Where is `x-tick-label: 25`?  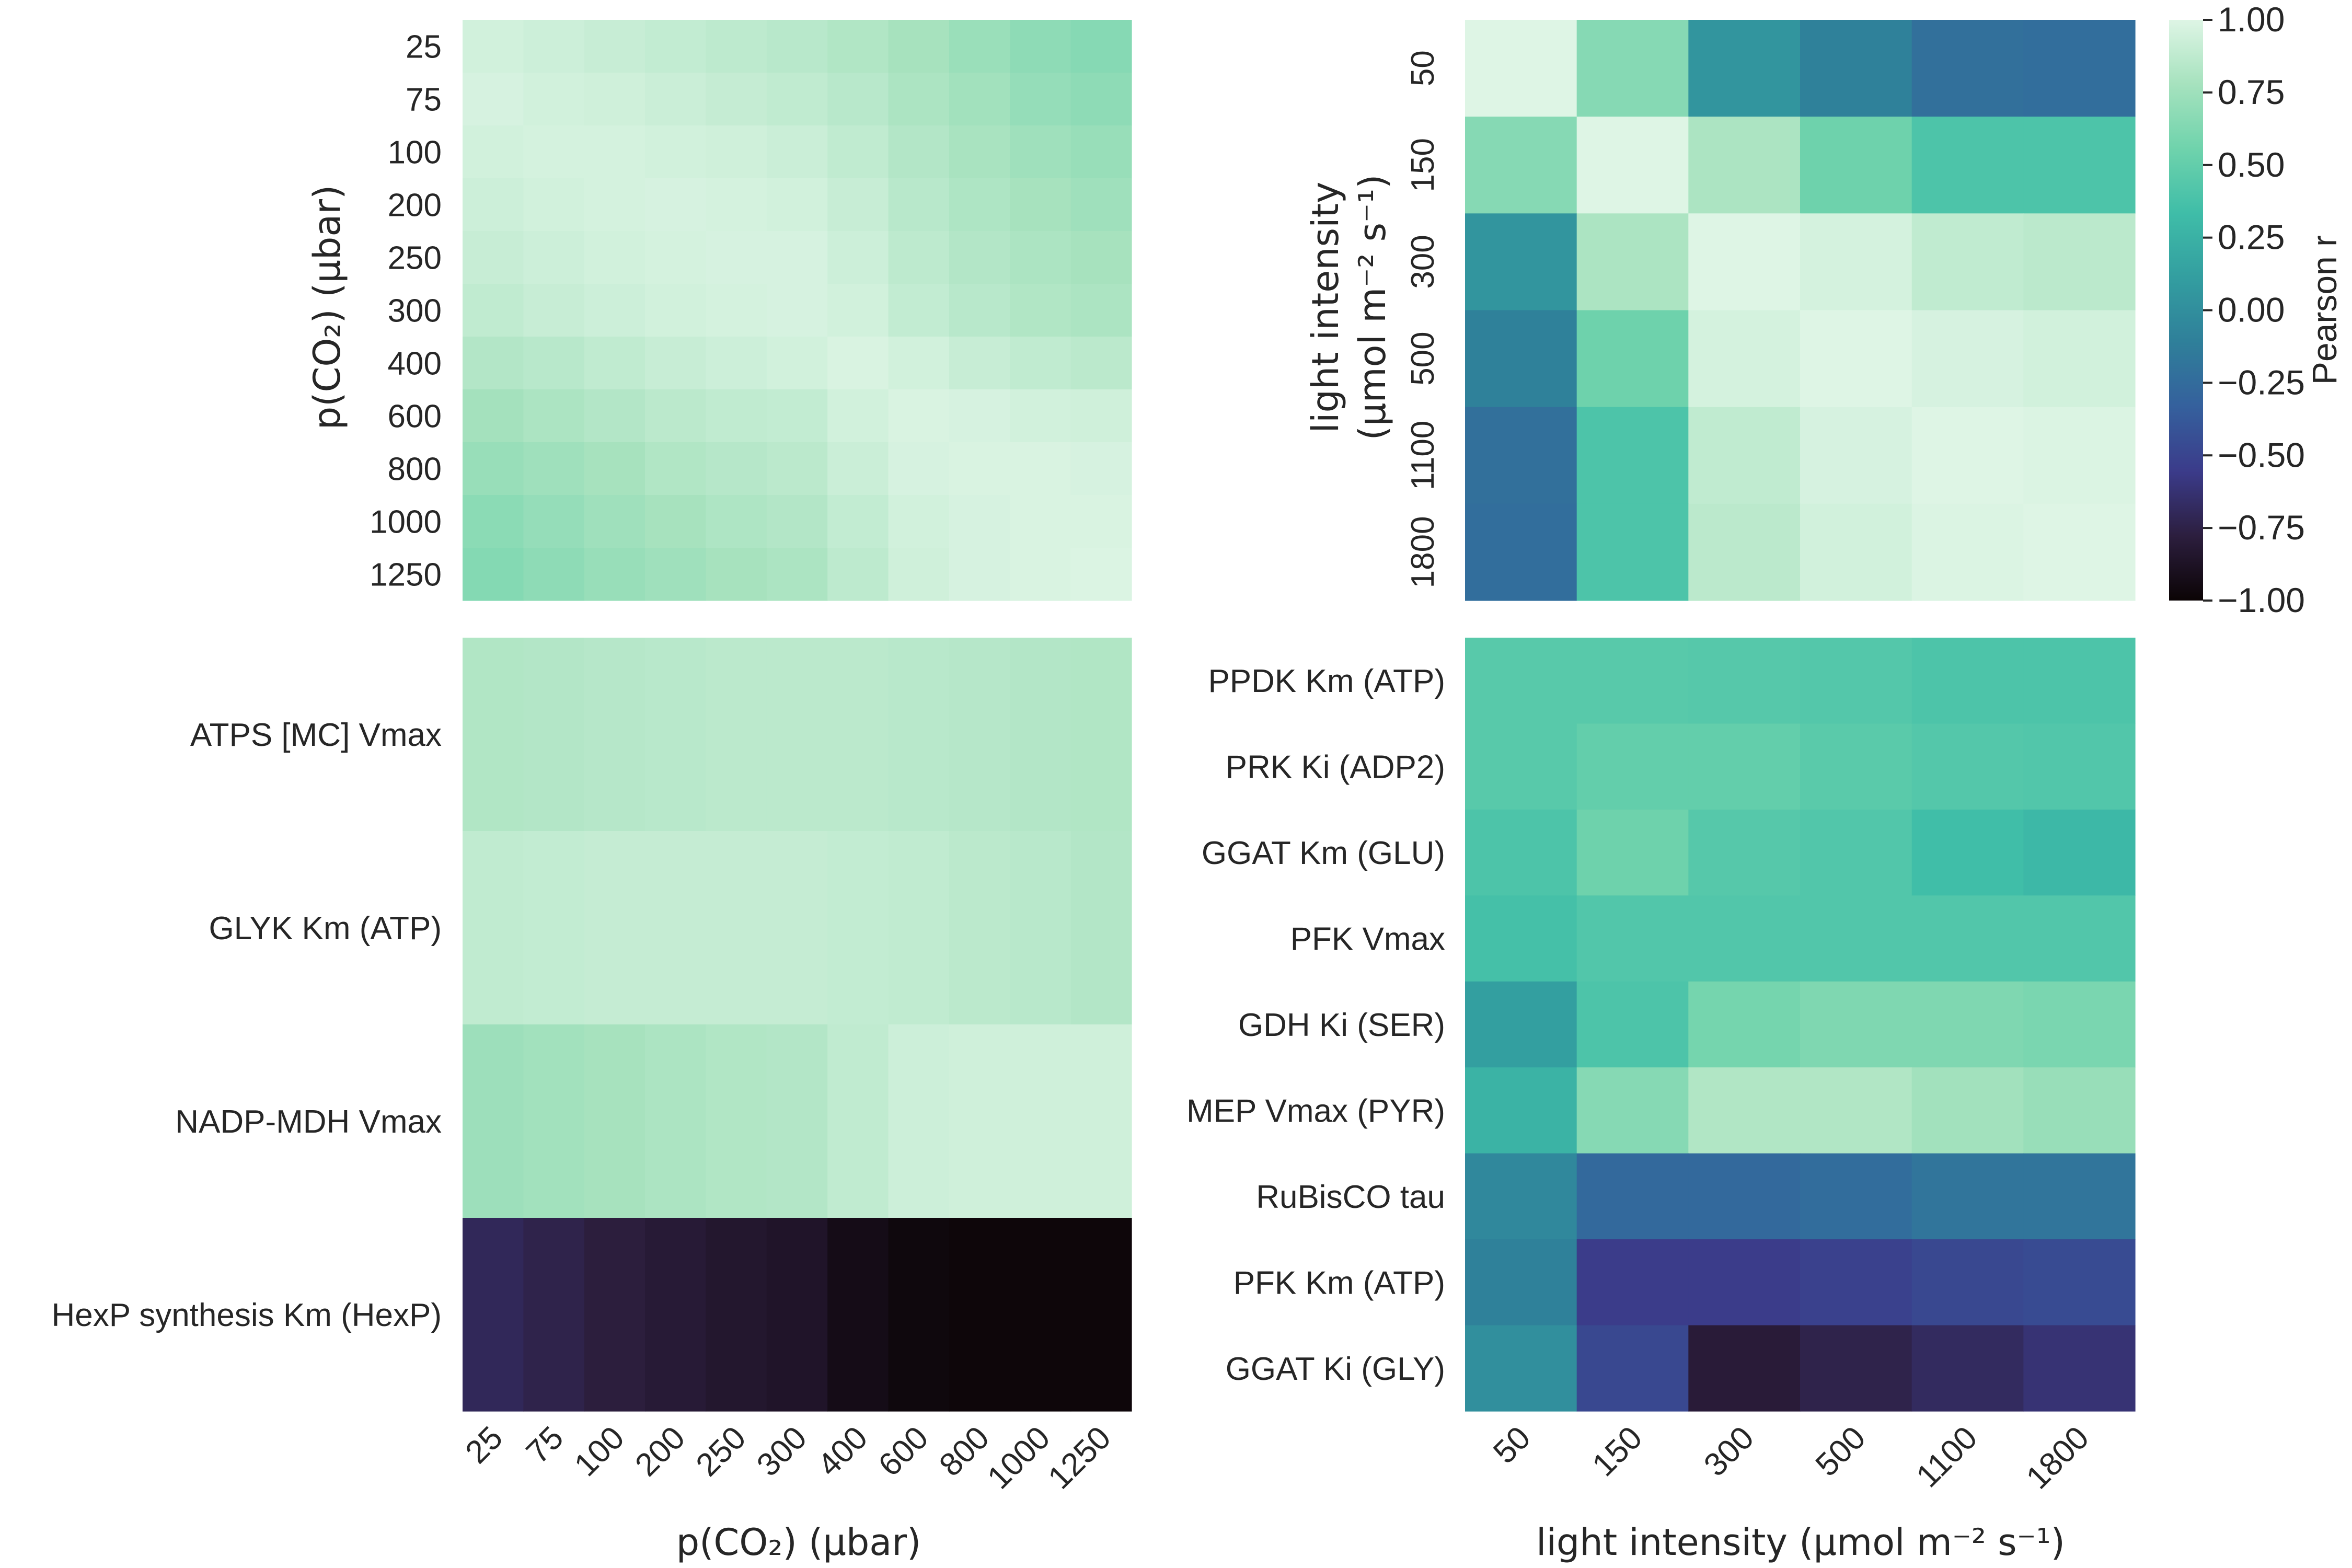 x-tick-label: 25 is located at coordinates (484, 1445).